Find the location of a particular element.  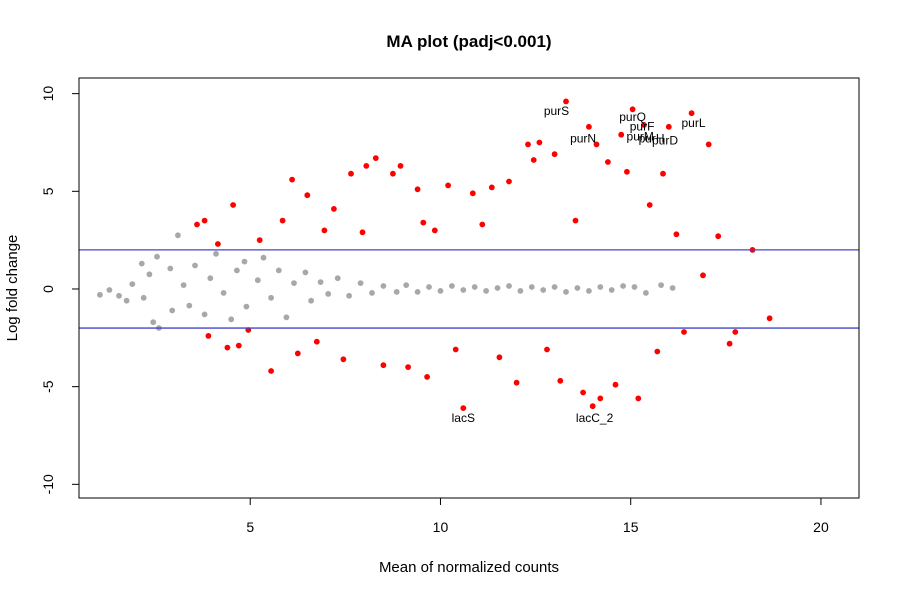

gene-label-purq: purQ is located at coordinates (632, 117).